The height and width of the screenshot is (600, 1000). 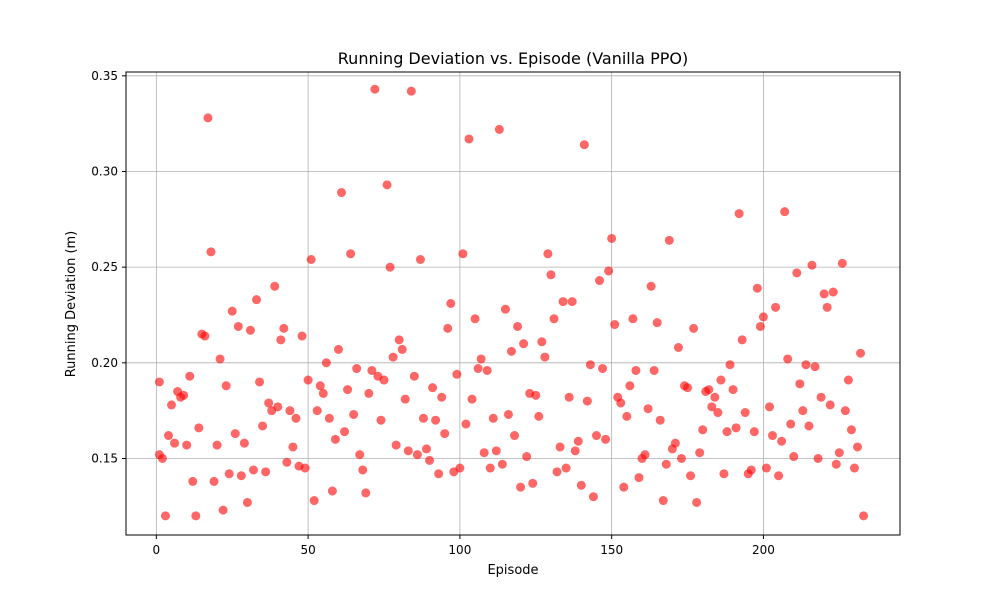 What do you see at coordinates (464, 546) in the screenshot?
I see `x-axis-ticks: 0 50 100 150 200` at bounding box center [464, 546].